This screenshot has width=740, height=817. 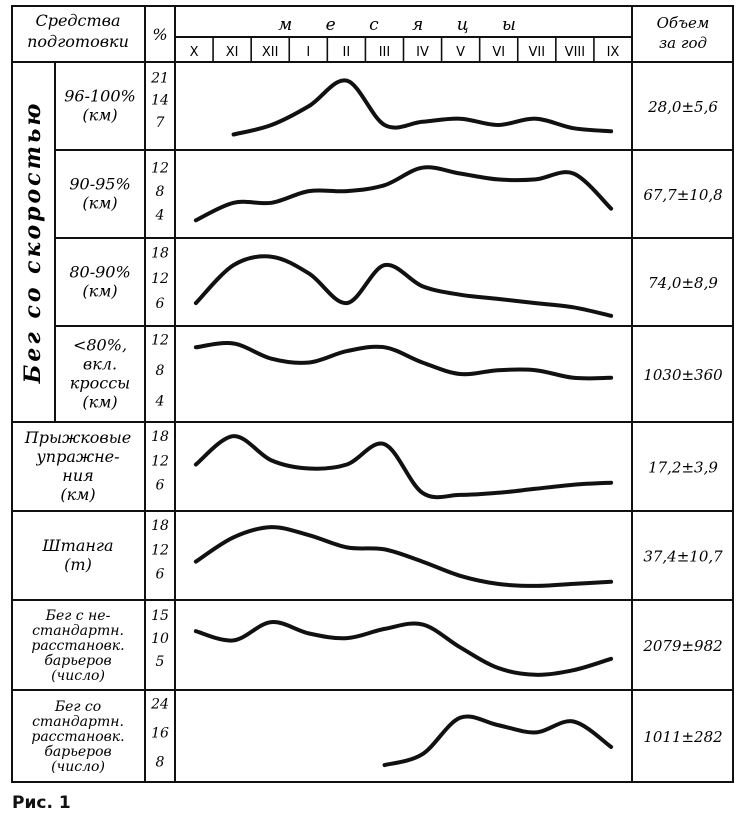 What do you see at coordinates (78, 41) in the screenshot?
I see `header-category-line-2: подготовки` at bounding box center [78, 41].